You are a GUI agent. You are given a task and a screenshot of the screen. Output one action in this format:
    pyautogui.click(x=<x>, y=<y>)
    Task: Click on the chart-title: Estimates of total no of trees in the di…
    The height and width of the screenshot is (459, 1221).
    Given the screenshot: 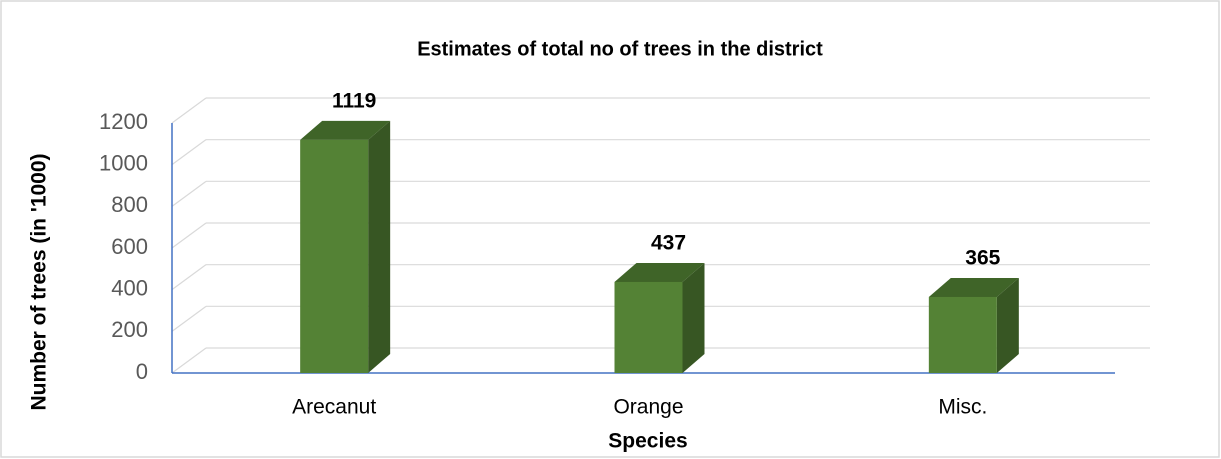 What is the action you would take?
    pyautogui.click(x=620, y=49)
    